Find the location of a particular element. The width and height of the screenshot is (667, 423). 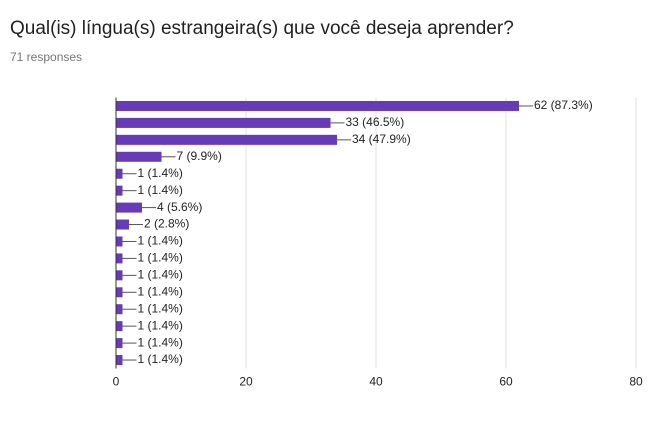

value-label: 34 (47.9%) is located at coordinates (381, 139).